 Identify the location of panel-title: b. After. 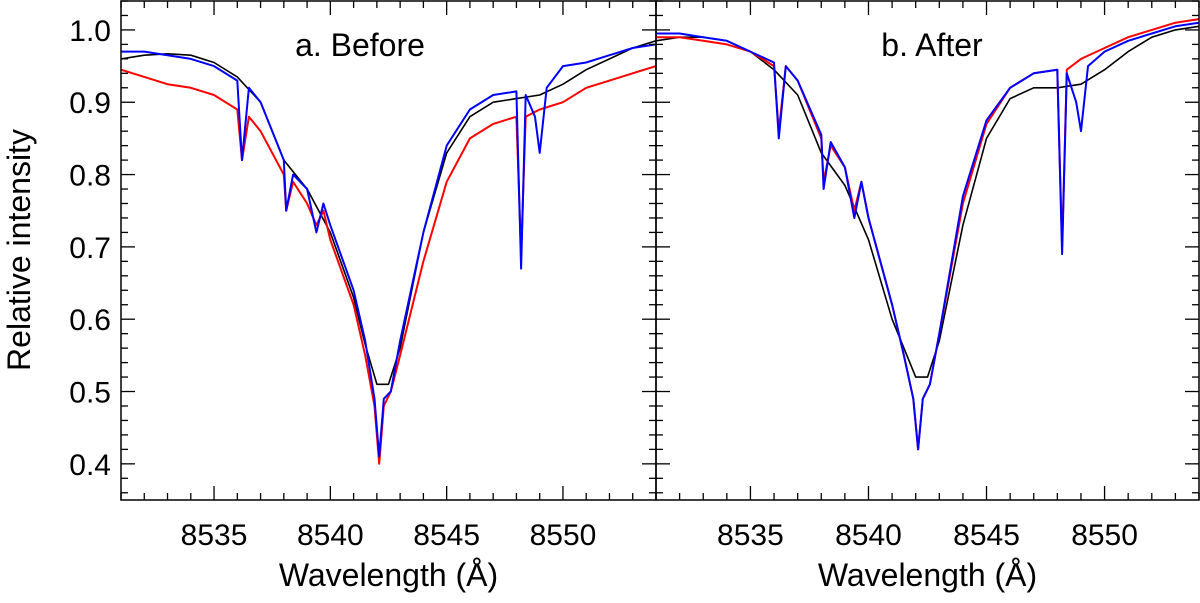
(932, 45).